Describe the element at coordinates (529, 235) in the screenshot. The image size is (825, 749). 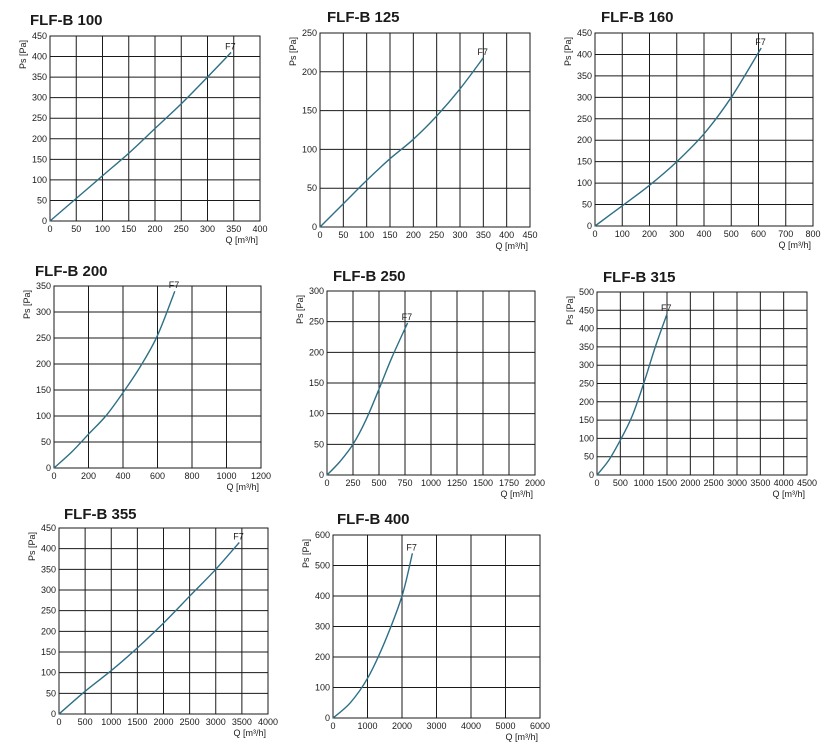
I see `x-tick-label: 450` at that location.